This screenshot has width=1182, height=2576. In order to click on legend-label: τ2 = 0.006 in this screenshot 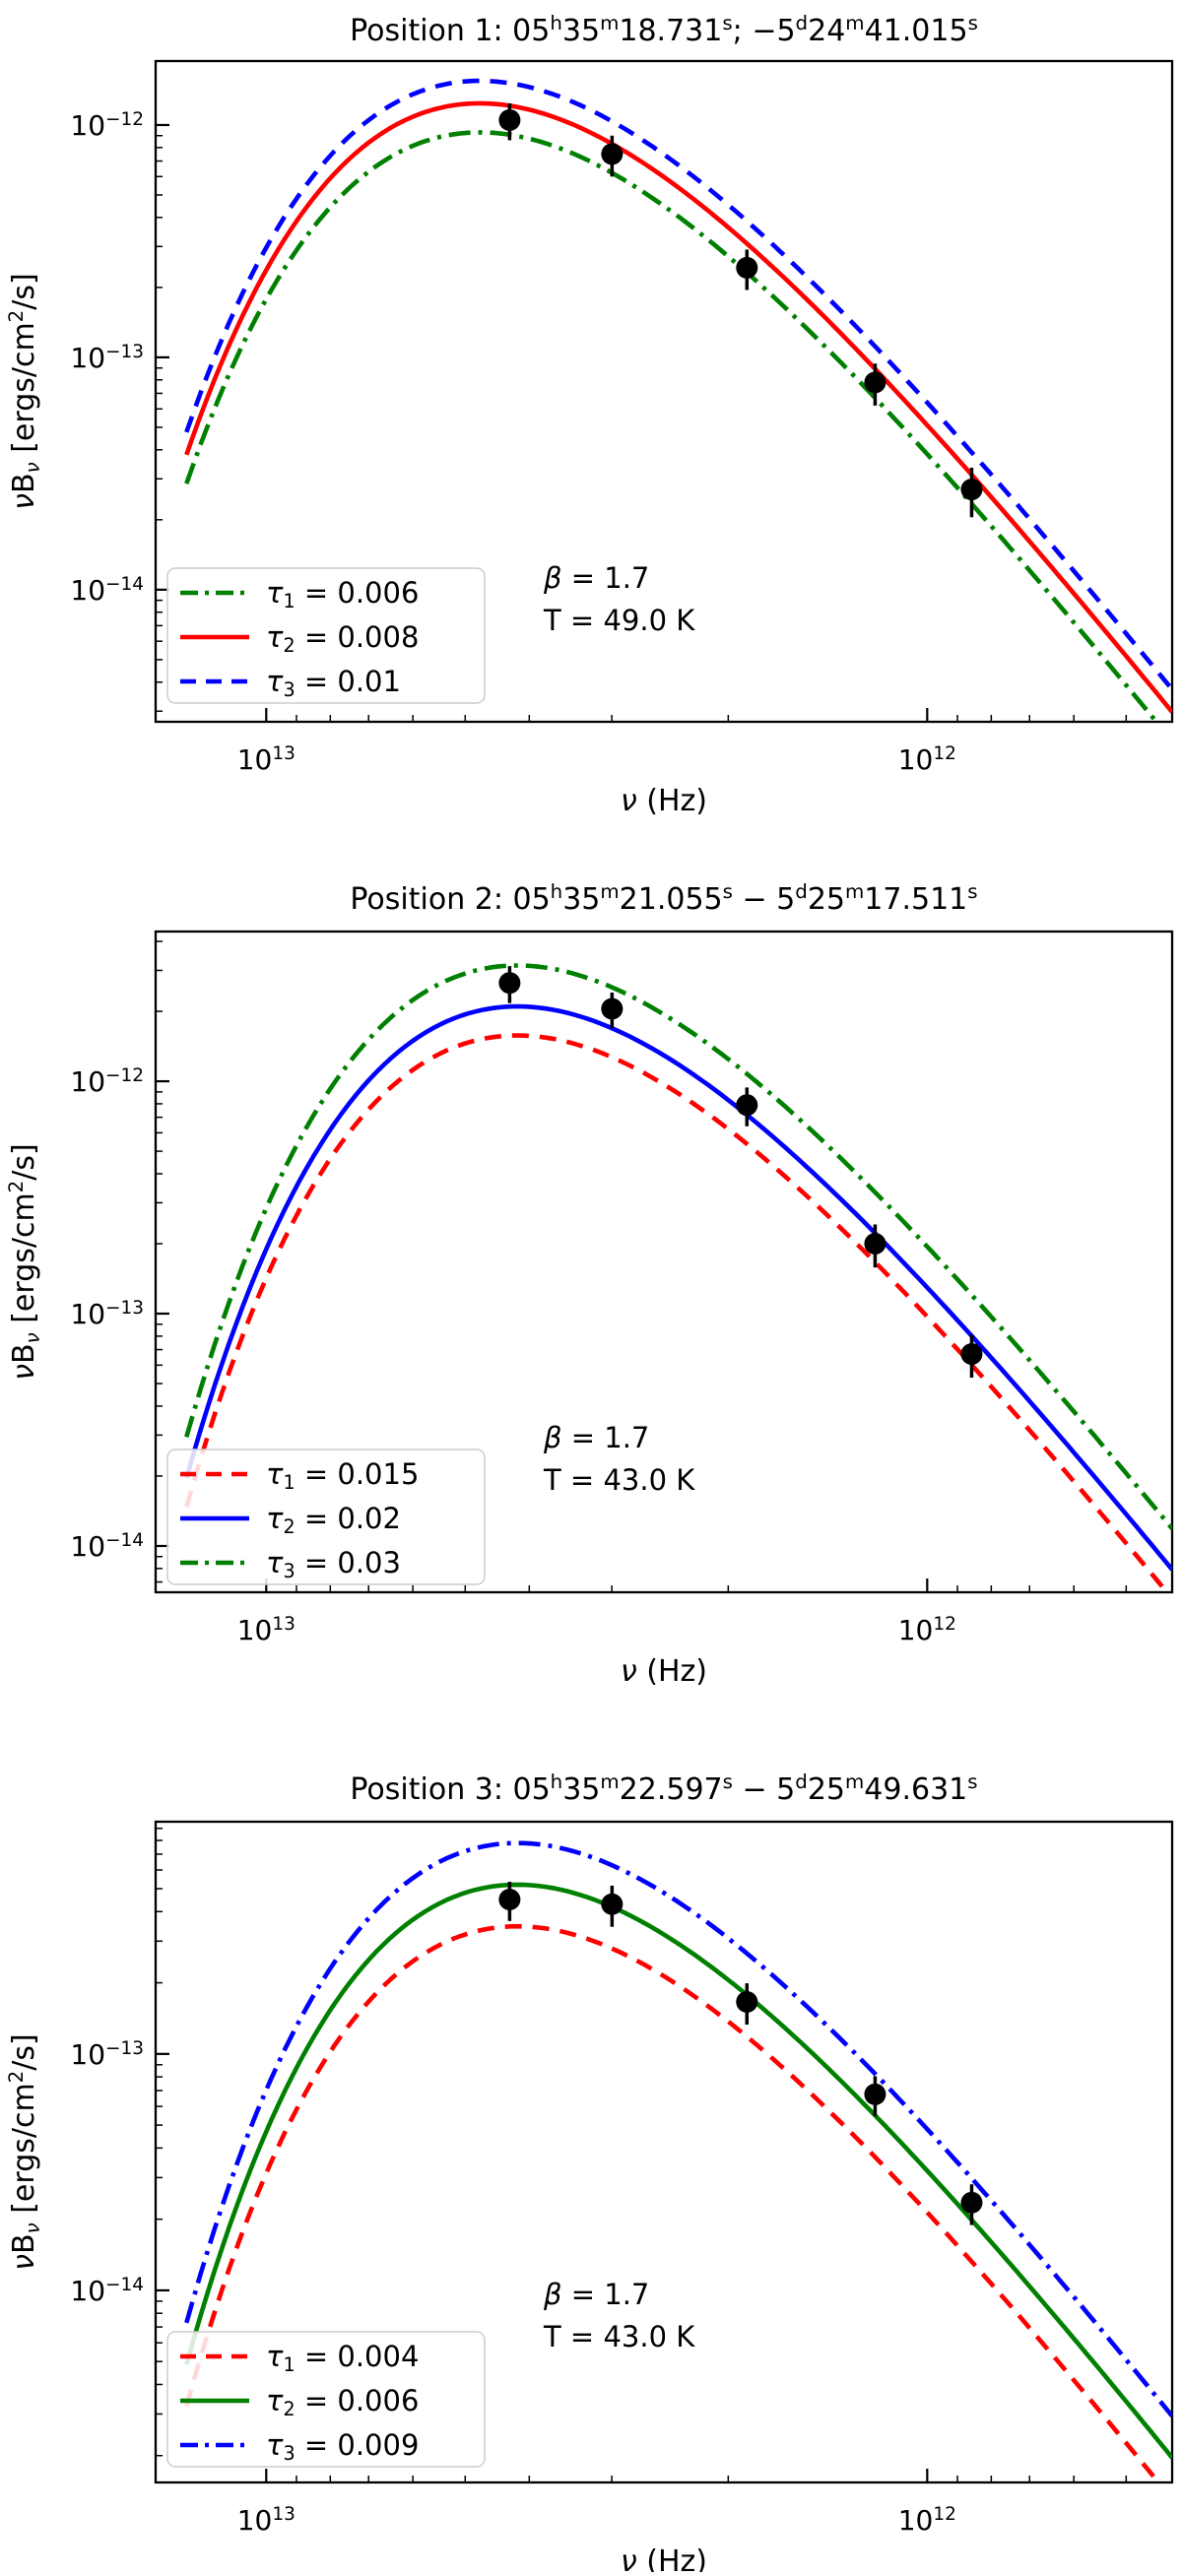, I will do `click(342, 2402)`.